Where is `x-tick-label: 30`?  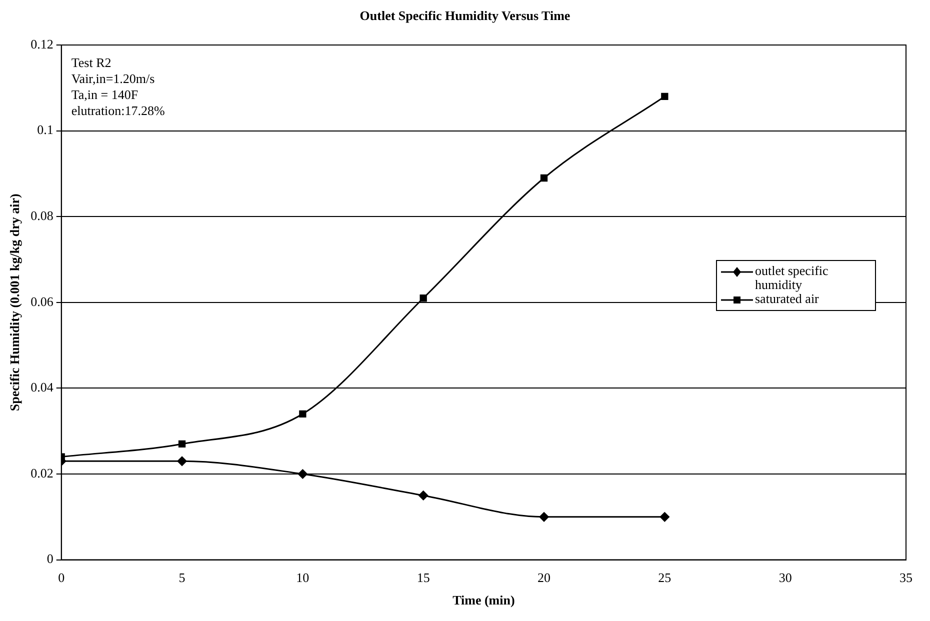
x-tick-label: 30 is located at coordinates (785, 578).